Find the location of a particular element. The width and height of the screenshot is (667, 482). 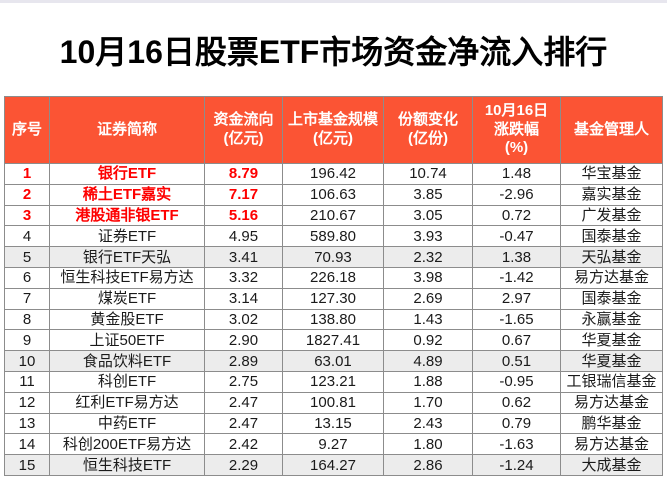

cell-fund-size: 70.93 is located at coordinates (333, 257).